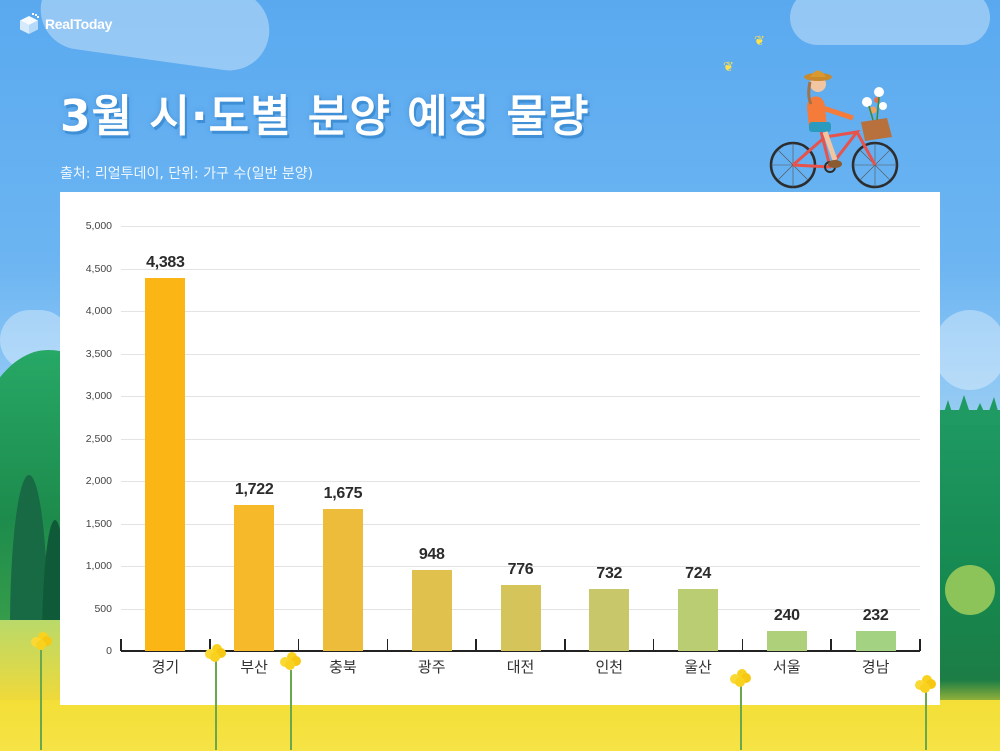 This screenshot has height=751, width=1000. What do you see at coordinates (970, 590) in the screenshot?
I see `round-tree-icon` at bounding box center [970, 590].